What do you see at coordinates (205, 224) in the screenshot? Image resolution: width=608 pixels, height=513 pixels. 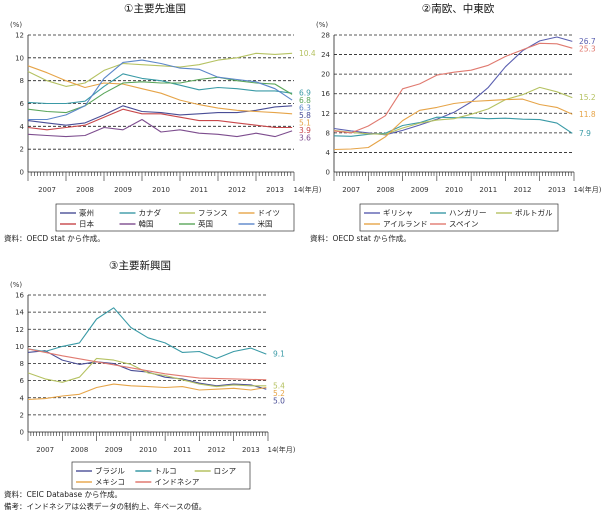 I see `legend-label: 英国` at bounding box center [205, 224].